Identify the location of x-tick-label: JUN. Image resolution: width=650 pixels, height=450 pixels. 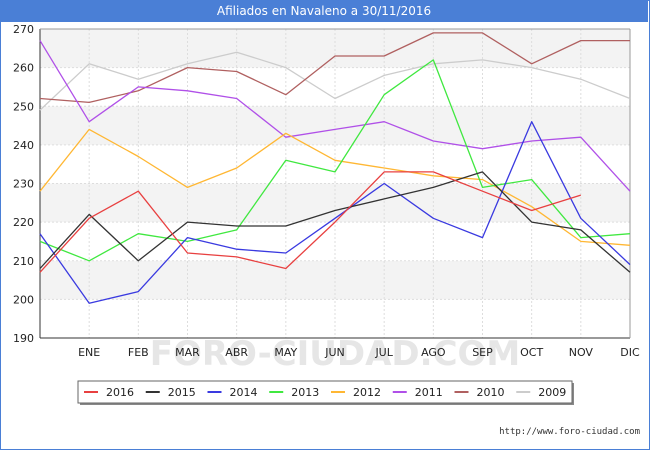
(334, 352).